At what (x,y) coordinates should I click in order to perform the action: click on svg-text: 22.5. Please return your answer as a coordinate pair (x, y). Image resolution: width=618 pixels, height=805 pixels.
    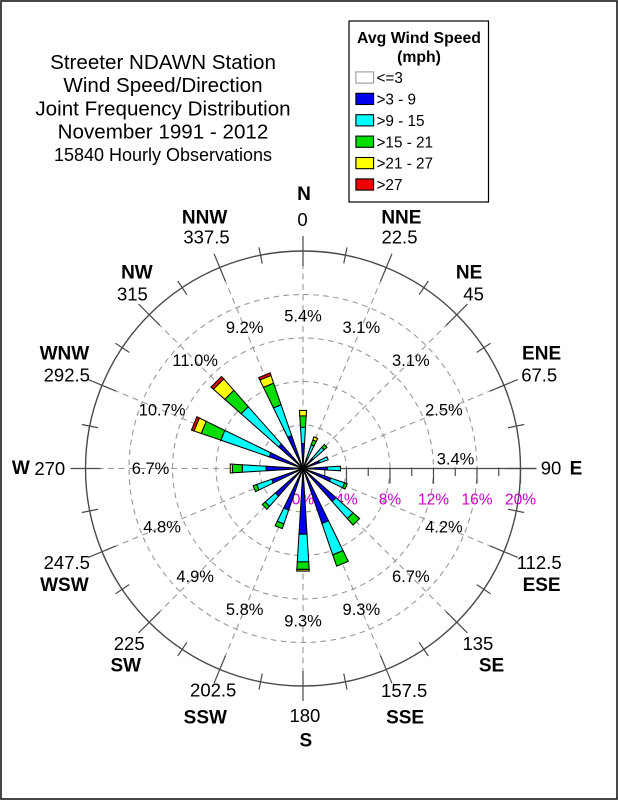
    Looking at the image, I should click on (399, 237).